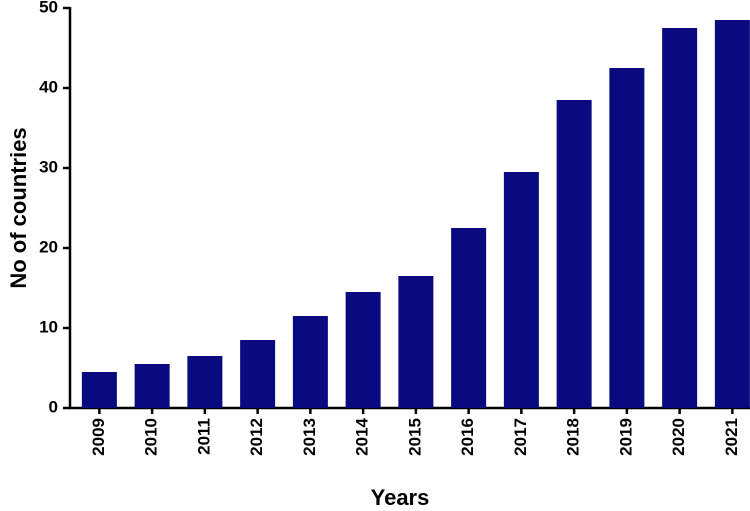 The width and height of the screenshot is (750, 511). I want to click on x-tick-label: 2021, so click(731, 437).